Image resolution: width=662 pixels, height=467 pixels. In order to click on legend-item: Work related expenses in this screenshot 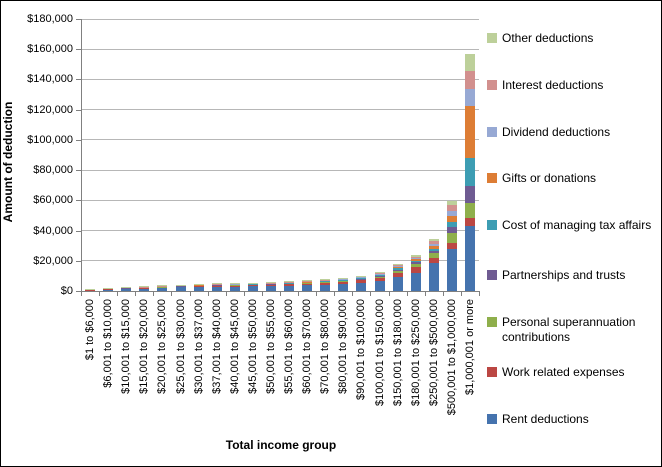, I will do `click(572, 372)`.